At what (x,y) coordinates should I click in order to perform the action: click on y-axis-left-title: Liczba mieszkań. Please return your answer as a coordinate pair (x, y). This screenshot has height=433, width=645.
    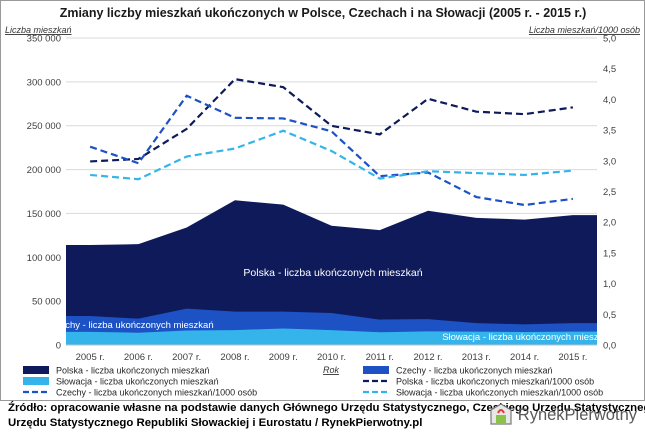
    Looking at the image, I should click on (38, 30).